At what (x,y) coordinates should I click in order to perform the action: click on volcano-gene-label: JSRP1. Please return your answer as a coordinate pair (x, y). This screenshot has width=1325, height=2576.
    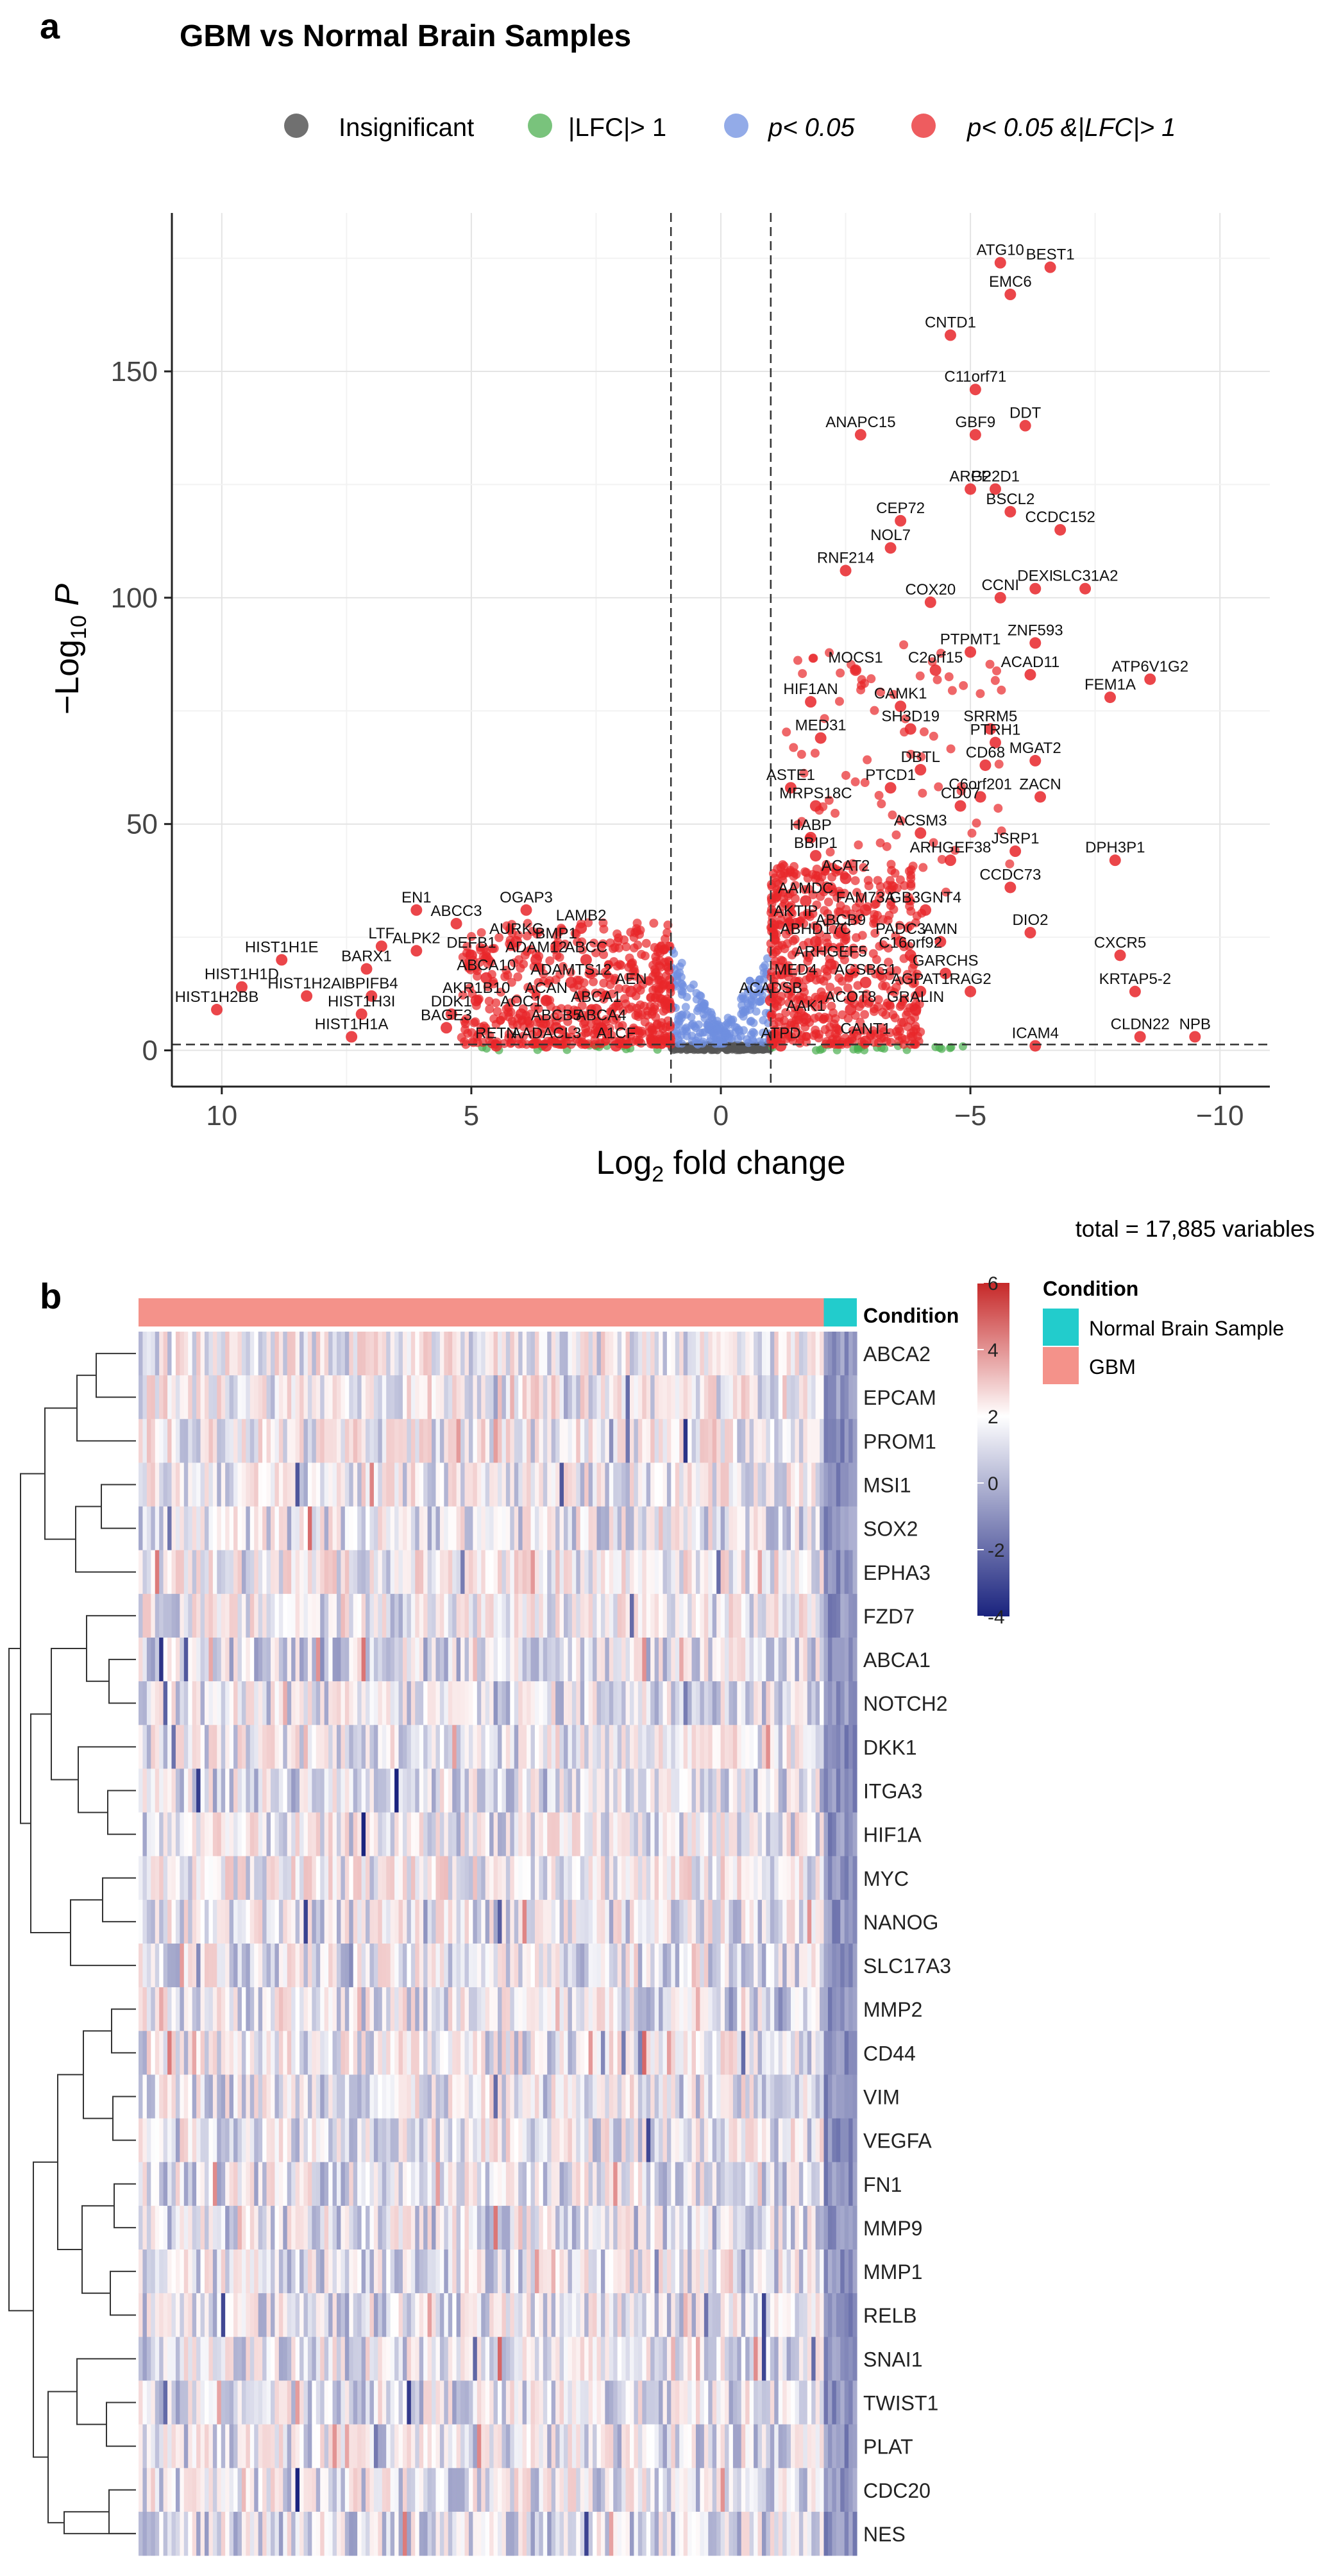
    Looking at the image, I should click on (1016, 838).